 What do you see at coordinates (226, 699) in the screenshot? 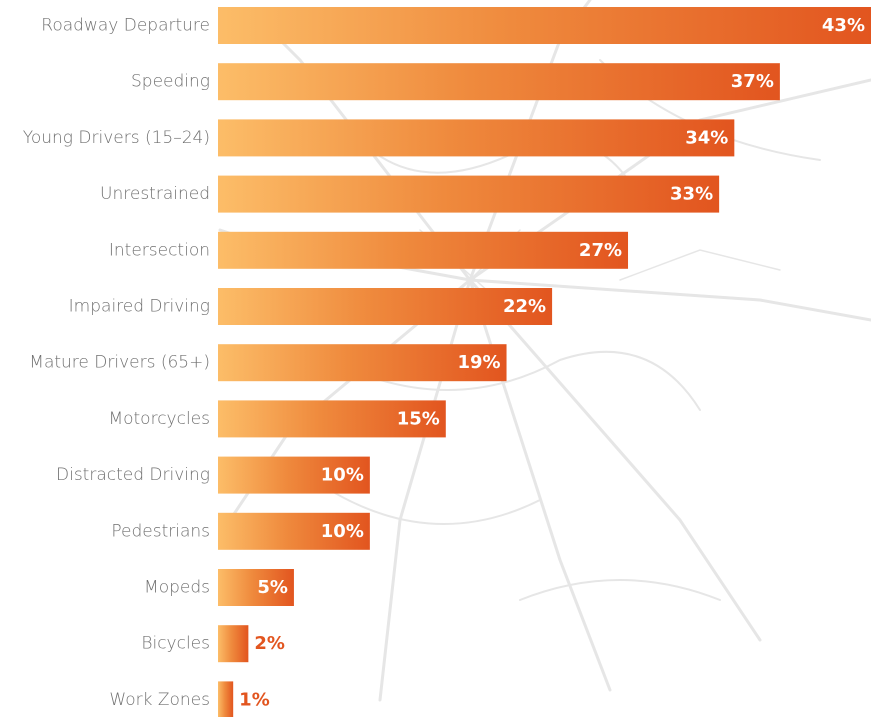
I see `bar-work-zones` at bounding box center [226, 699].